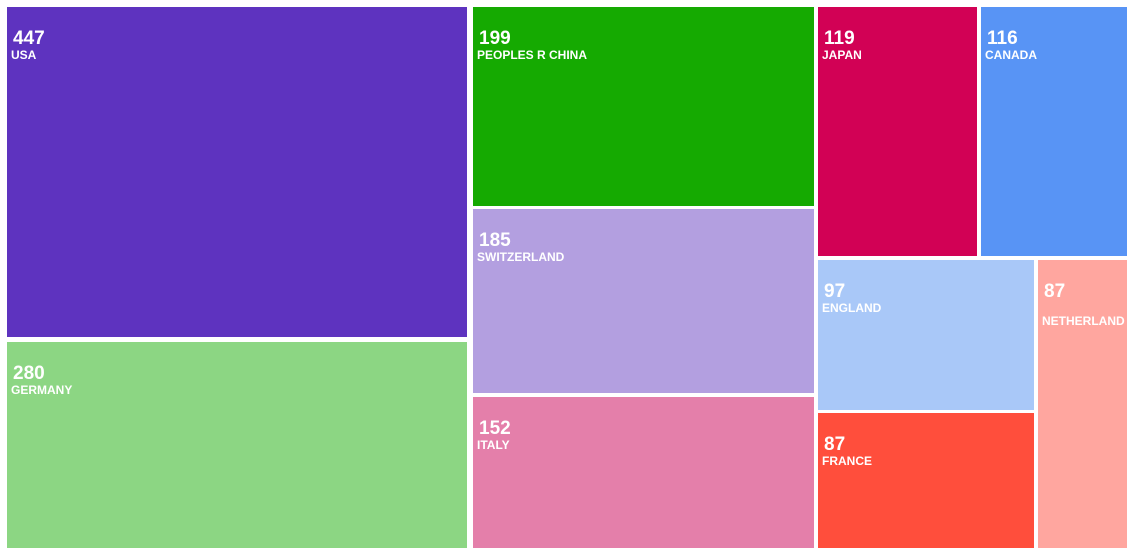 This screenshot has width=1135, height=555. I want to click on tile-value: 116, so click(1002, 38).